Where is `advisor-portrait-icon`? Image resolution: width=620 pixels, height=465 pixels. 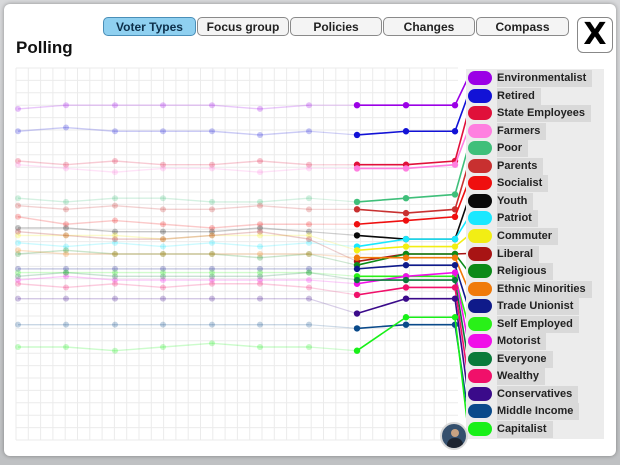
advisor-portrait-icon is located at coordinates (454, 436).